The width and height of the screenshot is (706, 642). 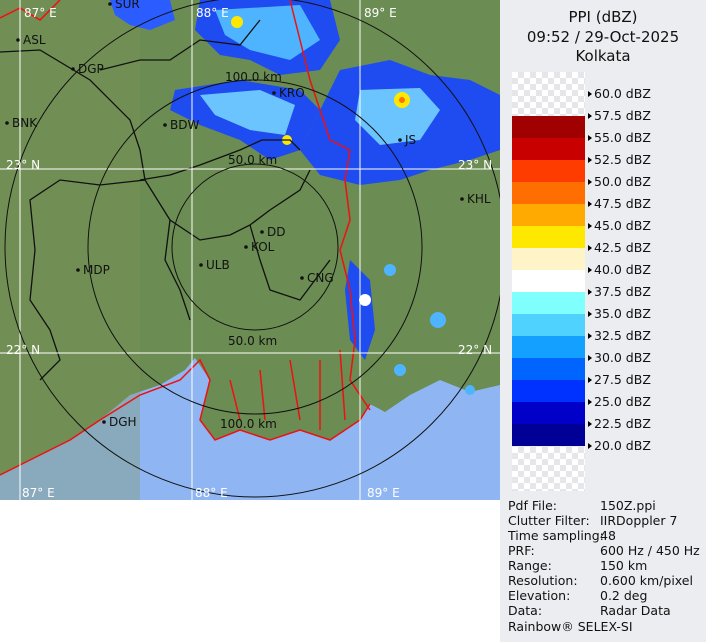 I want to click on legend-label-text: 47.5 dBZ, so click(x=622, y=203).